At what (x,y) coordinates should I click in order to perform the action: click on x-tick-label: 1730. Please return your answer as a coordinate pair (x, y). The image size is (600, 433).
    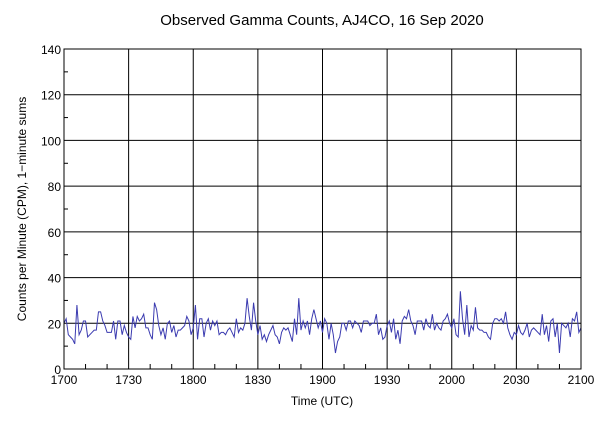
    Looking at the image, I should click on (128, 380).